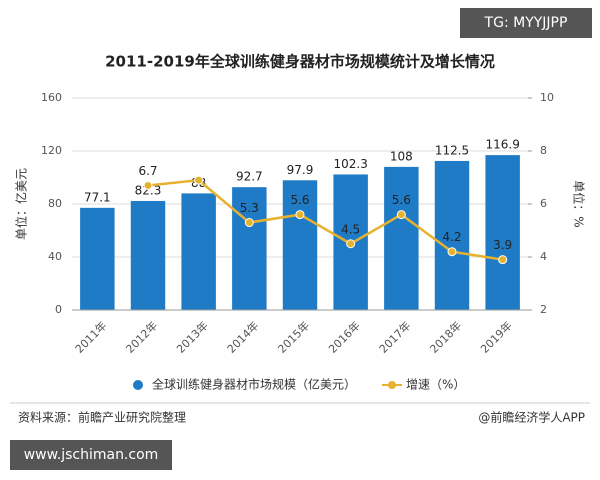 The height and width of the screenshot is (480, 600). I want to click on y2-tick-label: 4, so click(543, 256).